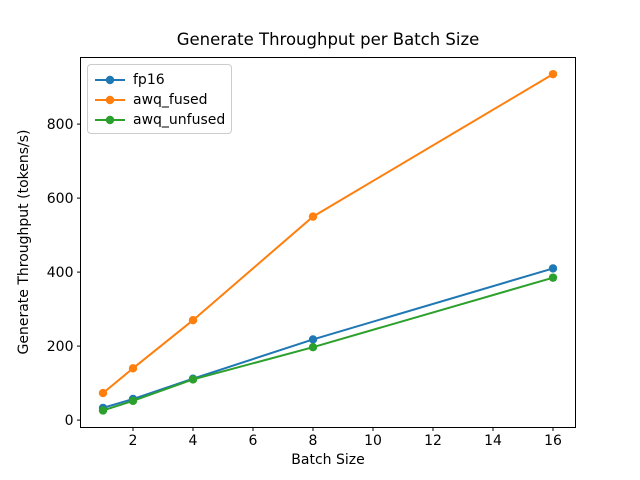 The height and width of the screenshot is (480, 640). I want to click on x-tick-label: 10, so click(373, 441).